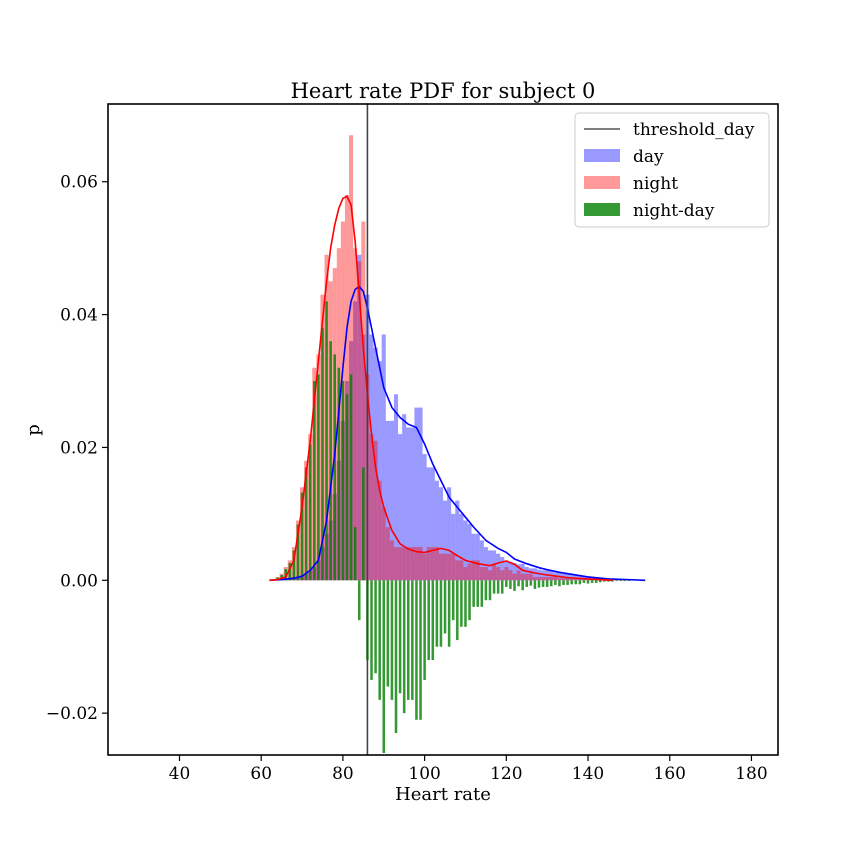 Image resolution: width=864 pixels, height=864 pixels. What do you see at coordinates (79, 183) in the screenshot?
I see `y-tick-label: 0.06` at bounding box center [79, 183].